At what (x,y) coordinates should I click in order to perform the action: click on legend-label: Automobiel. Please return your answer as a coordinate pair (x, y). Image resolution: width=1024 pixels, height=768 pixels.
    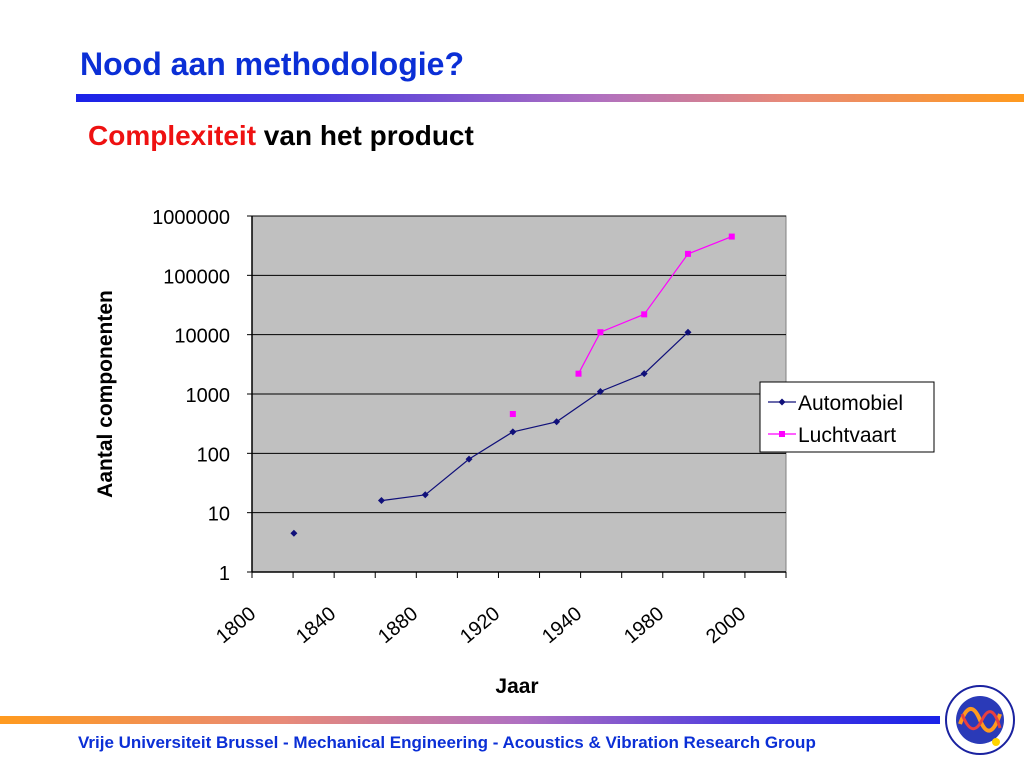
    Looking at the image, I should click on (850, 403).